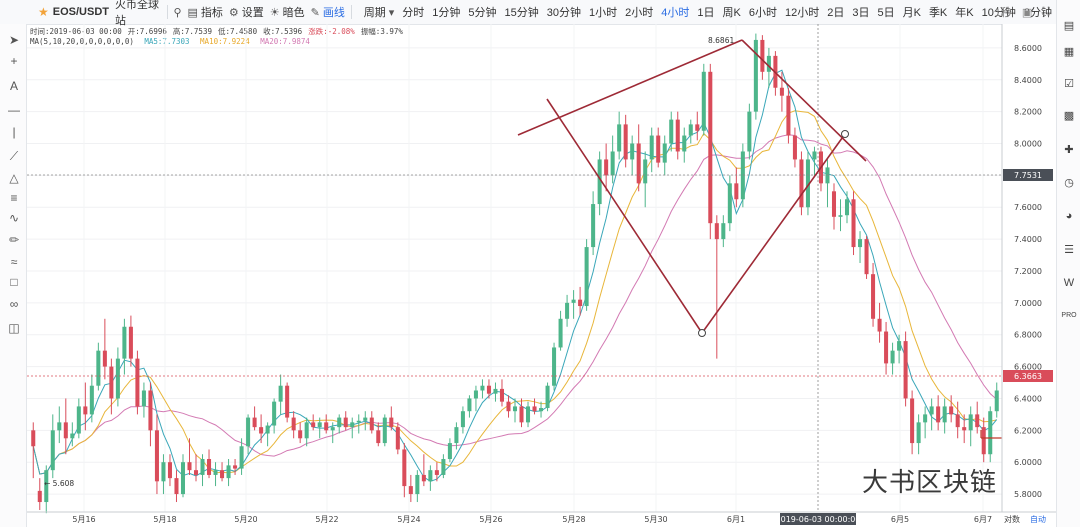 The height and width of the screenshot is (527, 1080). Describe the element at coordinates (675, 13) in the screenshot. I see `period-7: 4小时` at that location.